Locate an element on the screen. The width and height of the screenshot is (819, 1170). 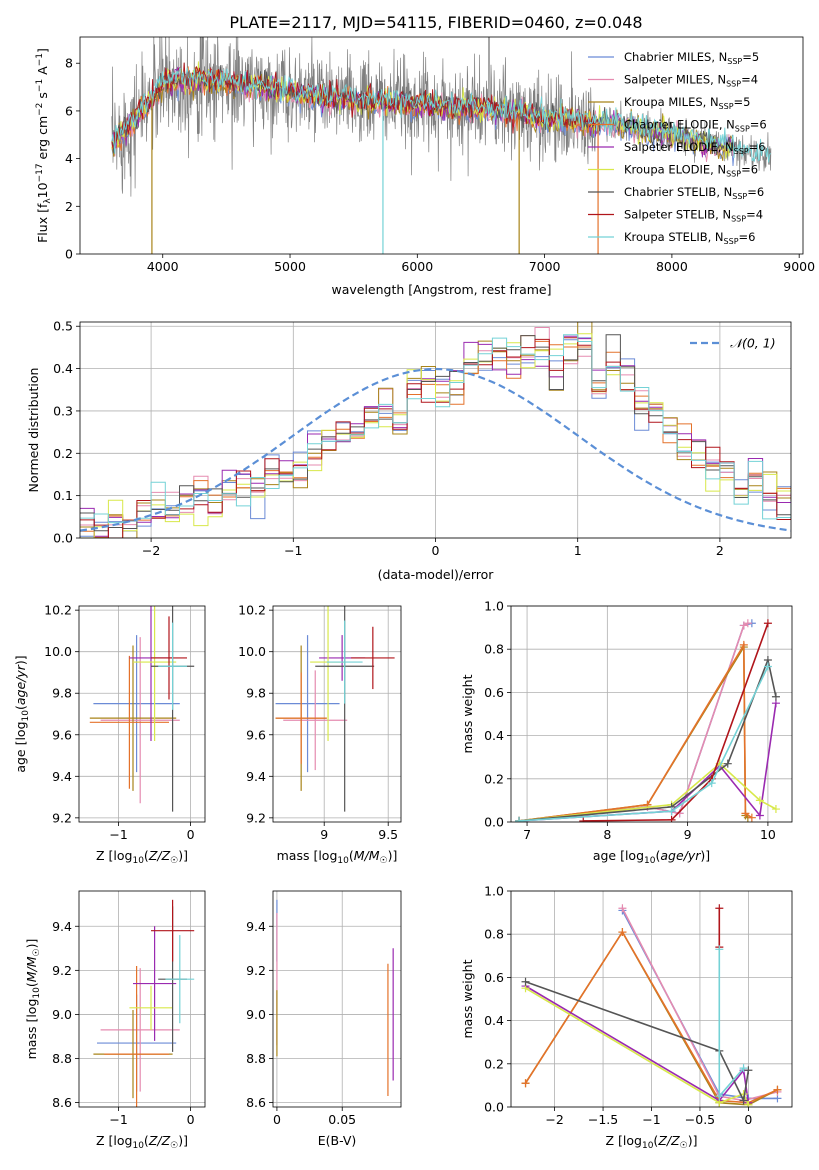
y-tick-label: 9.2 is located at coordinates (62, 970).